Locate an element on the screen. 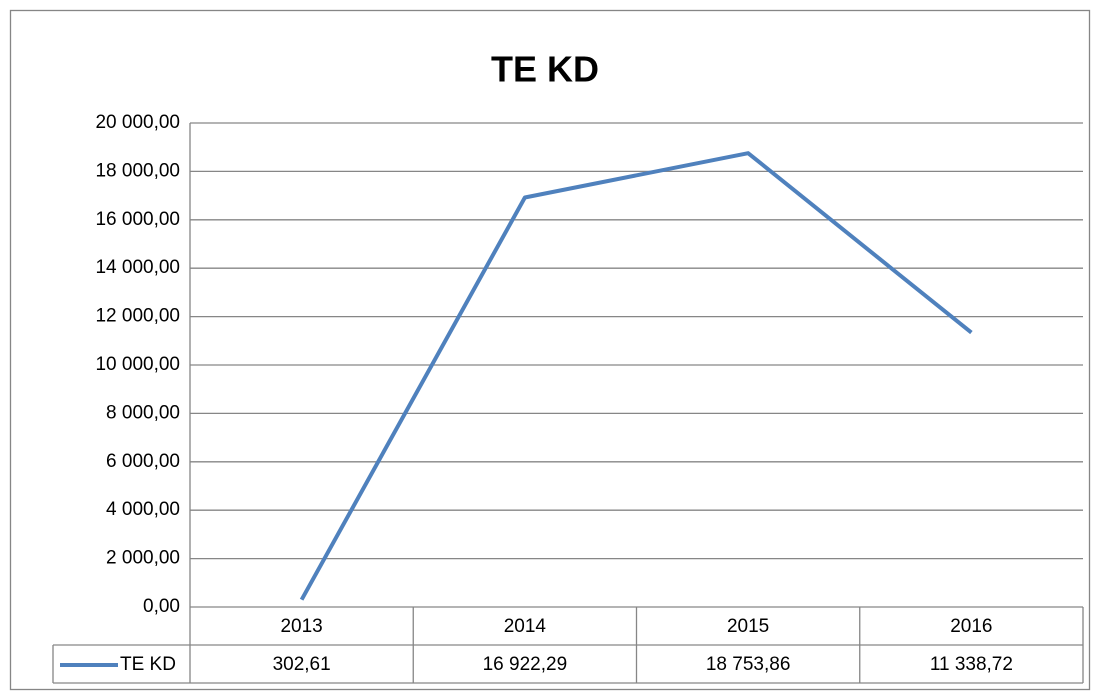 The width and height of the screenshot is (1099, 696). y-tick-label: 10 000,00 is located at coordinates (137, 364).